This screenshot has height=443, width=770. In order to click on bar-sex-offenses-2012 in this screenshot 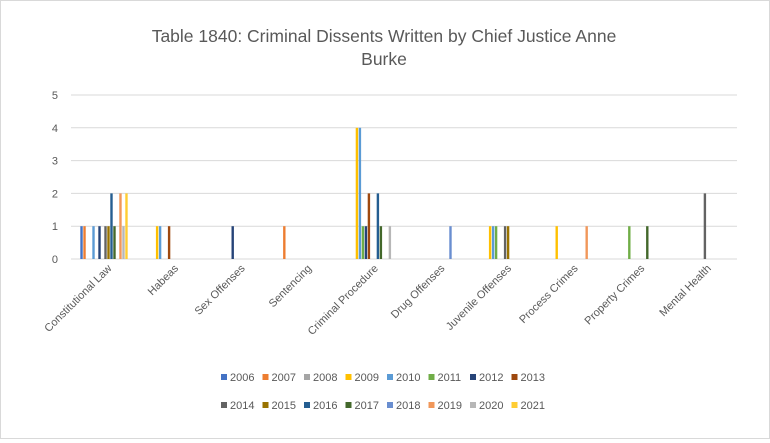, I will do `click(232, 242)`.